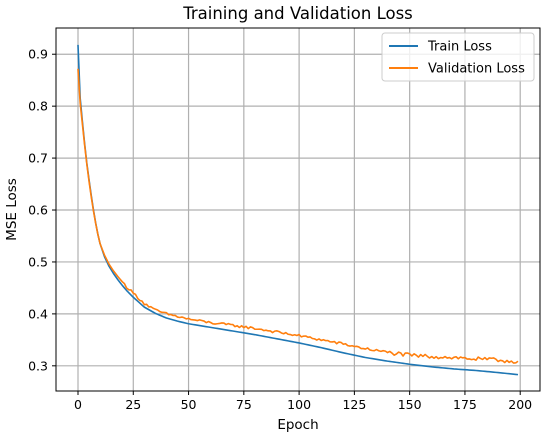 Image resolution: width=550 pixels, height=436 pixels. I want to click on y-tick-label: 0.6, so click(38, 210).